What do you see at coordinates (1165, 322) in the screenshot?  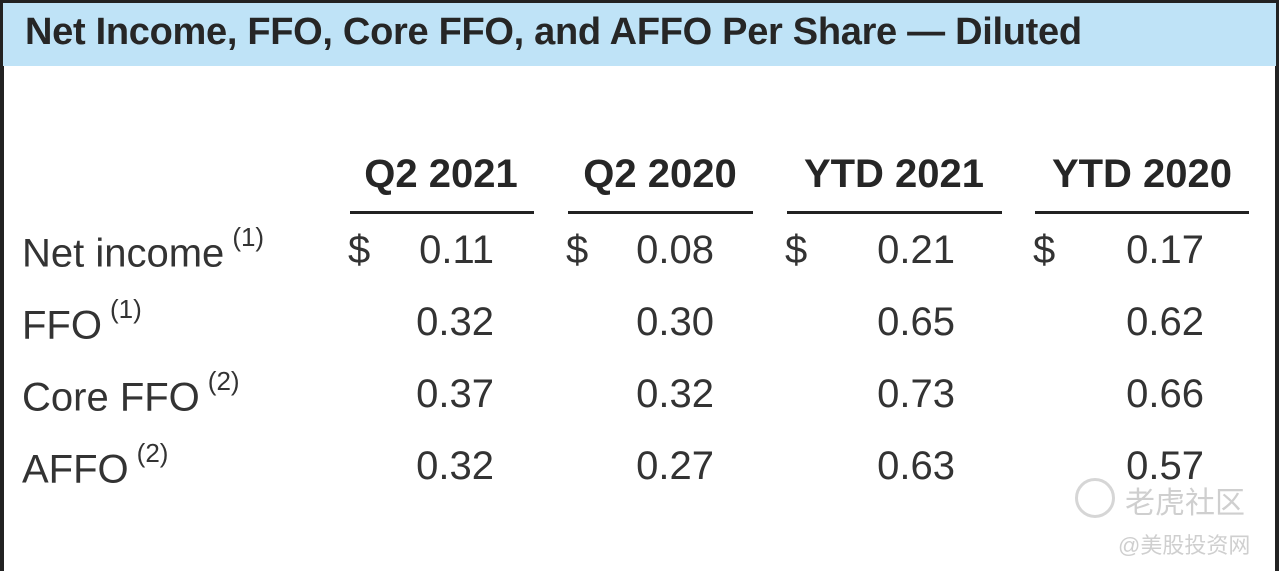 I see `table-cell: 0.62` at bounding box center [1165, 322].